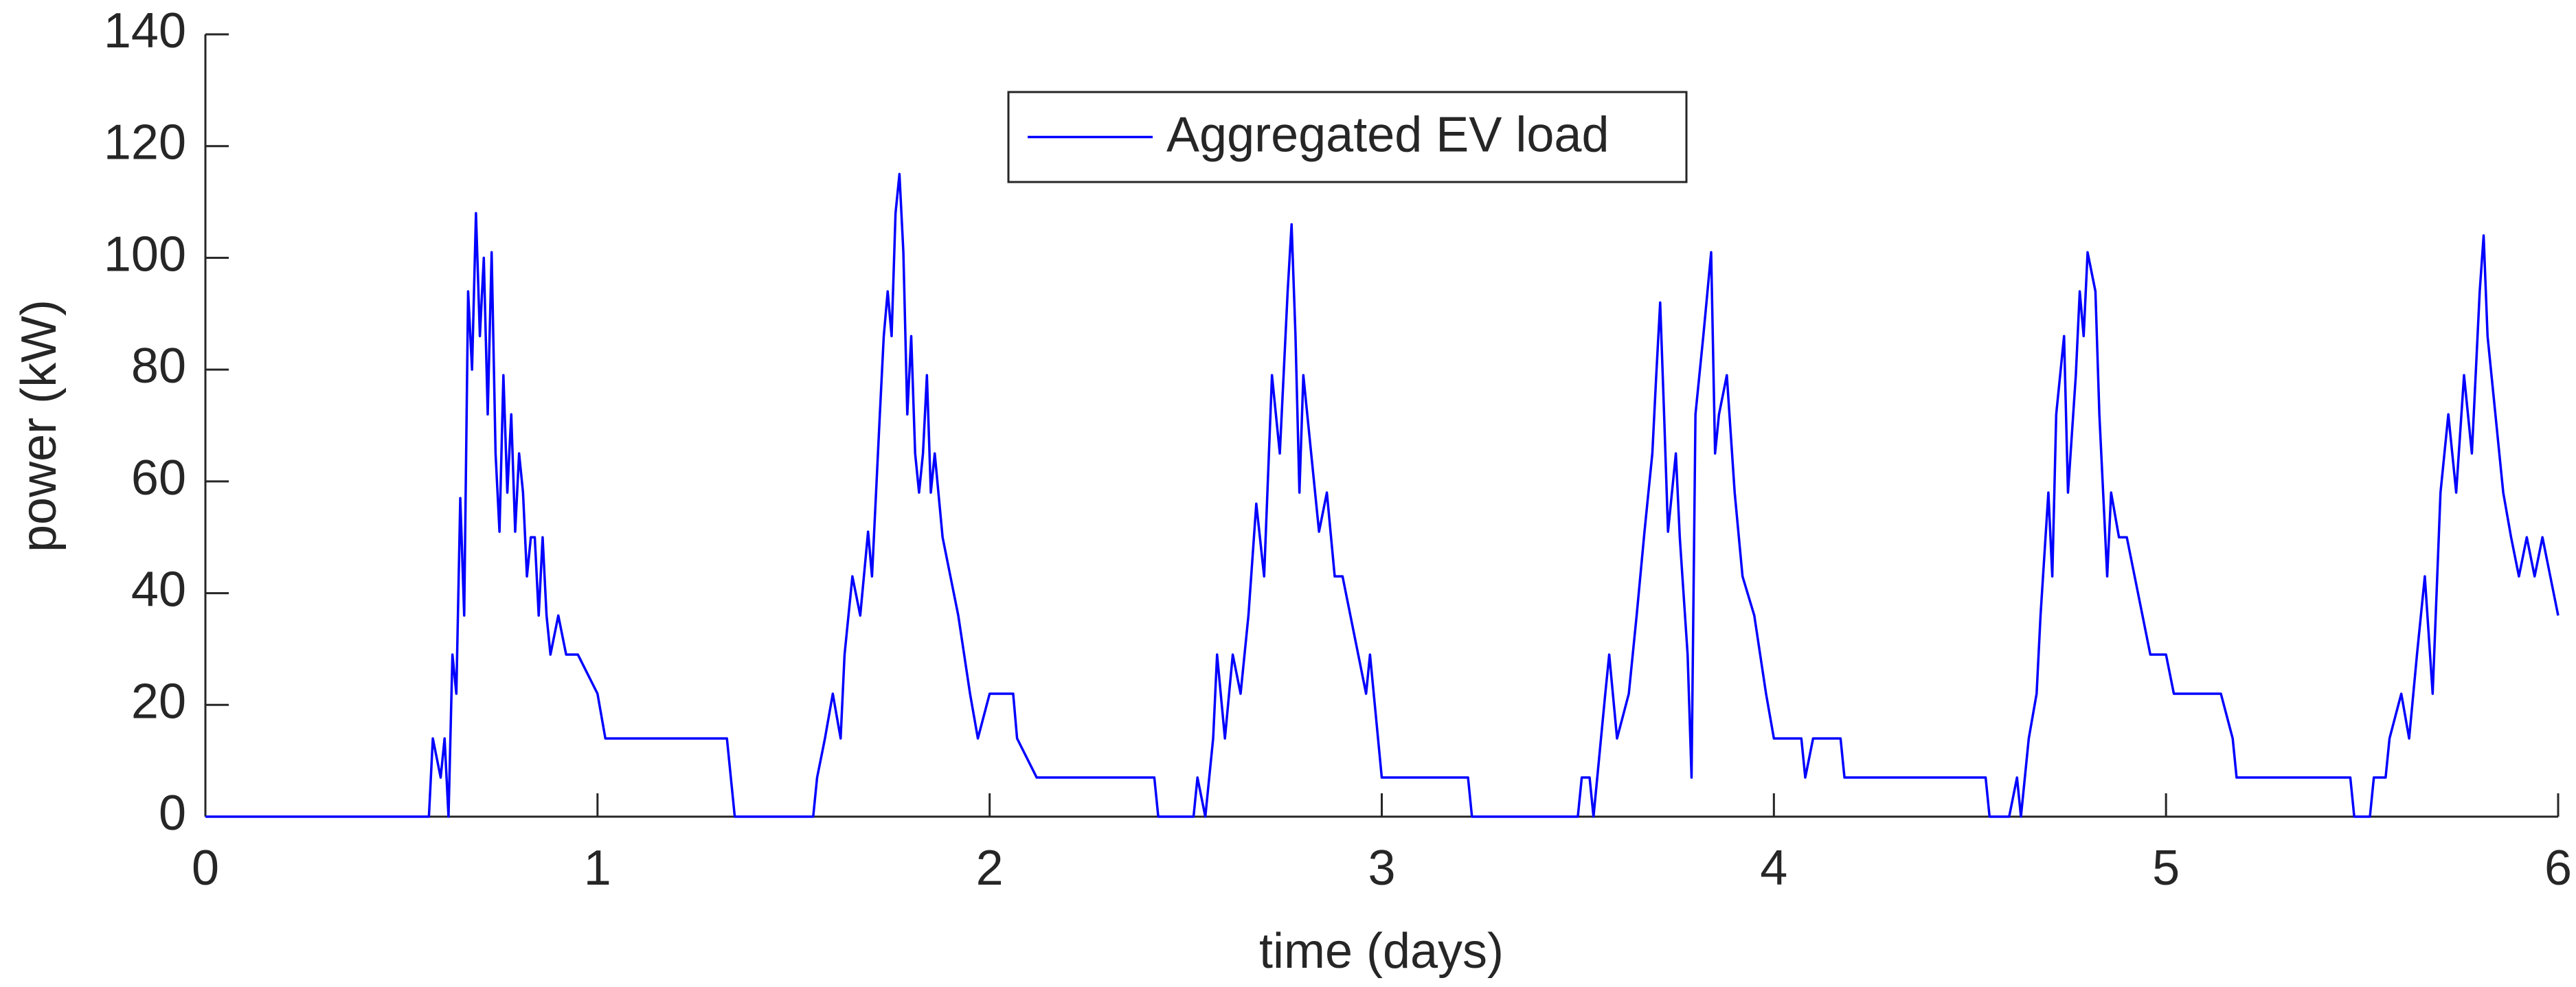 This screenshot has height=987, width=2576. What do you see at coordinates (158, 701) in the screenshot?
I see `y-tick-label: 20` at bounding box center [158, 701].